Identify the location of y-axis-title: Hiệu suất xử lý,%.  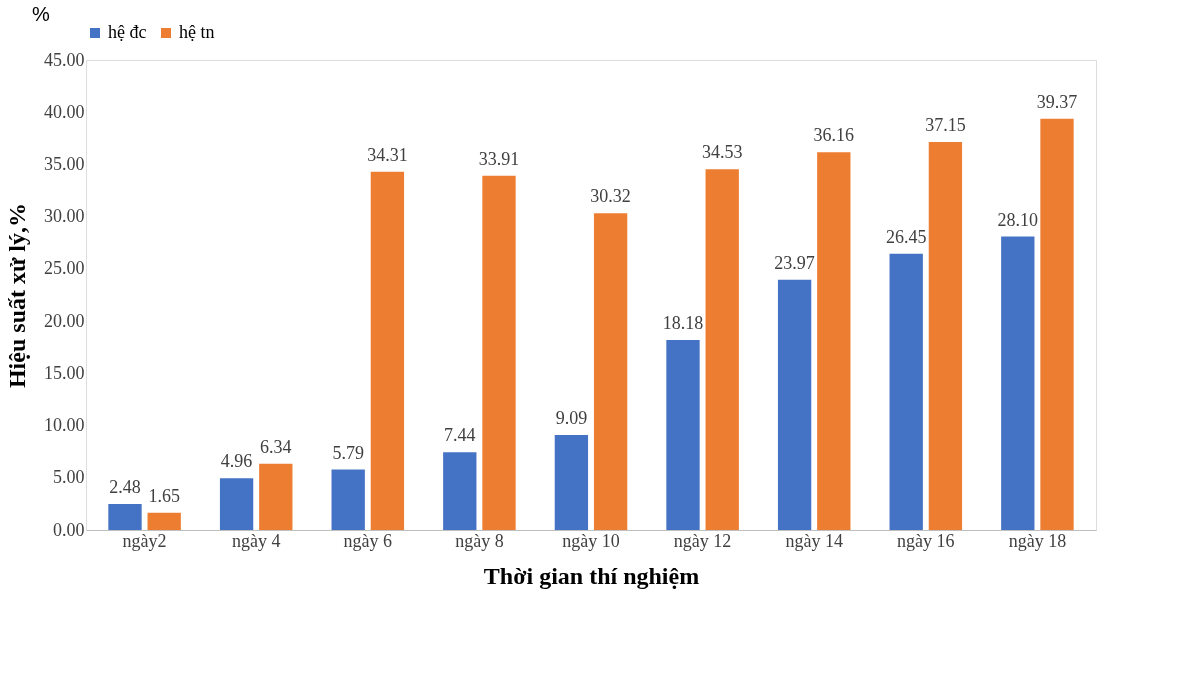
(17, 295).